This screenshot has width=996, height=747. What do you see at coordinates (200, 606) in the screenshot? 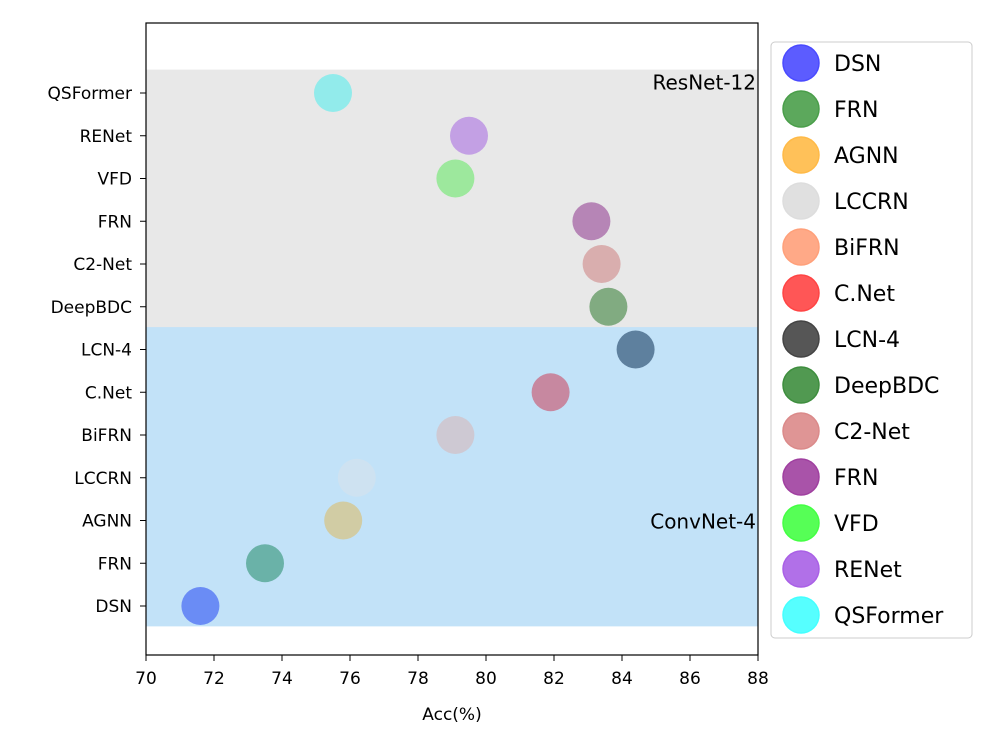
I see `point-dsn` at bounding box center [200, 606].